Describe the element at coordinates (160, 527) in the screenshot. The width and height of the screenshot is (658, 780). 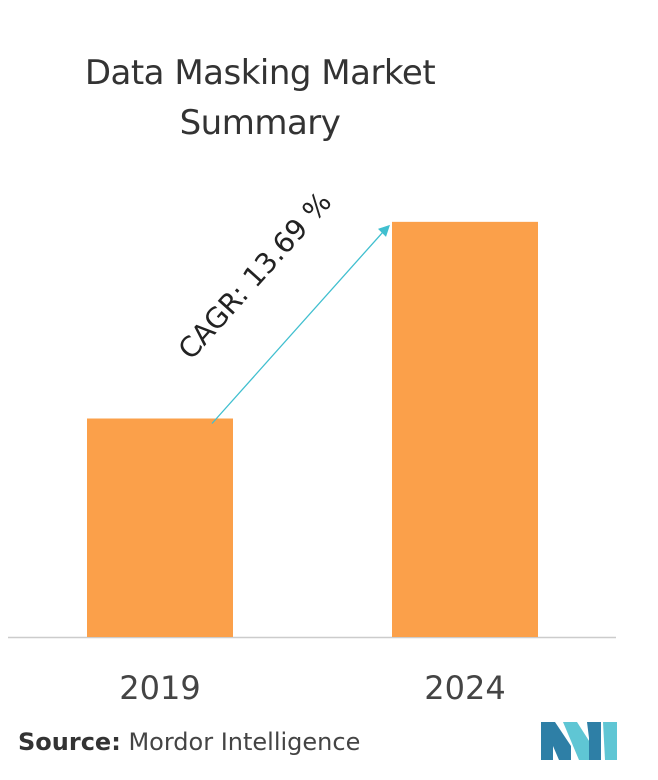
I see `bar-2019` at that location.